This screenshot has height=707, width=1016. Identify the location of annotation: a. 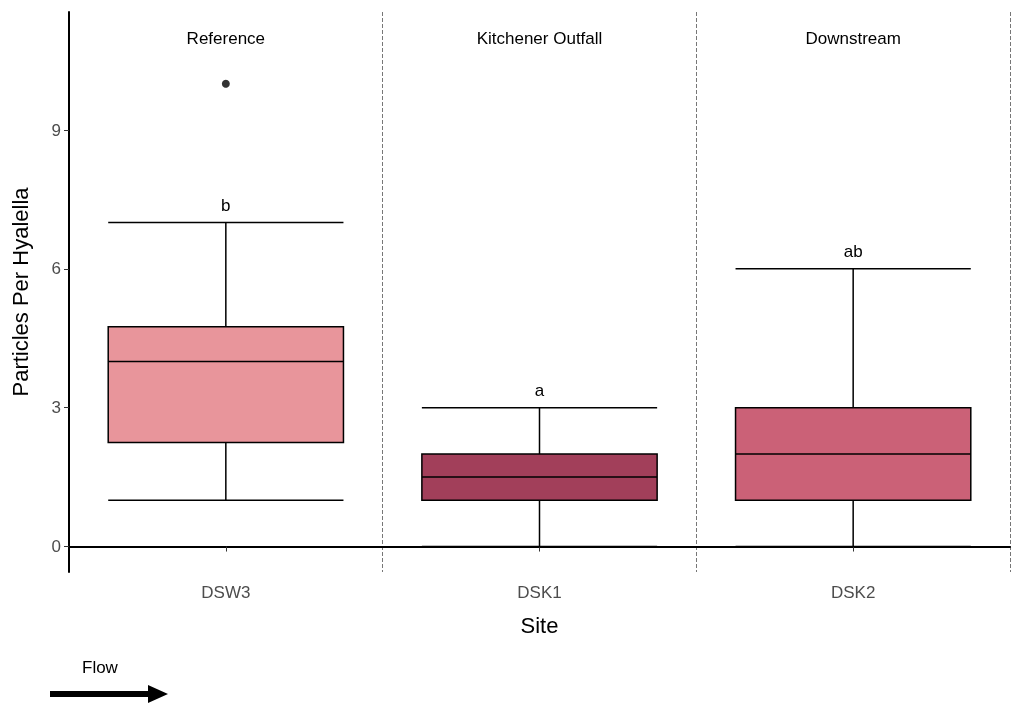
(539, 391).